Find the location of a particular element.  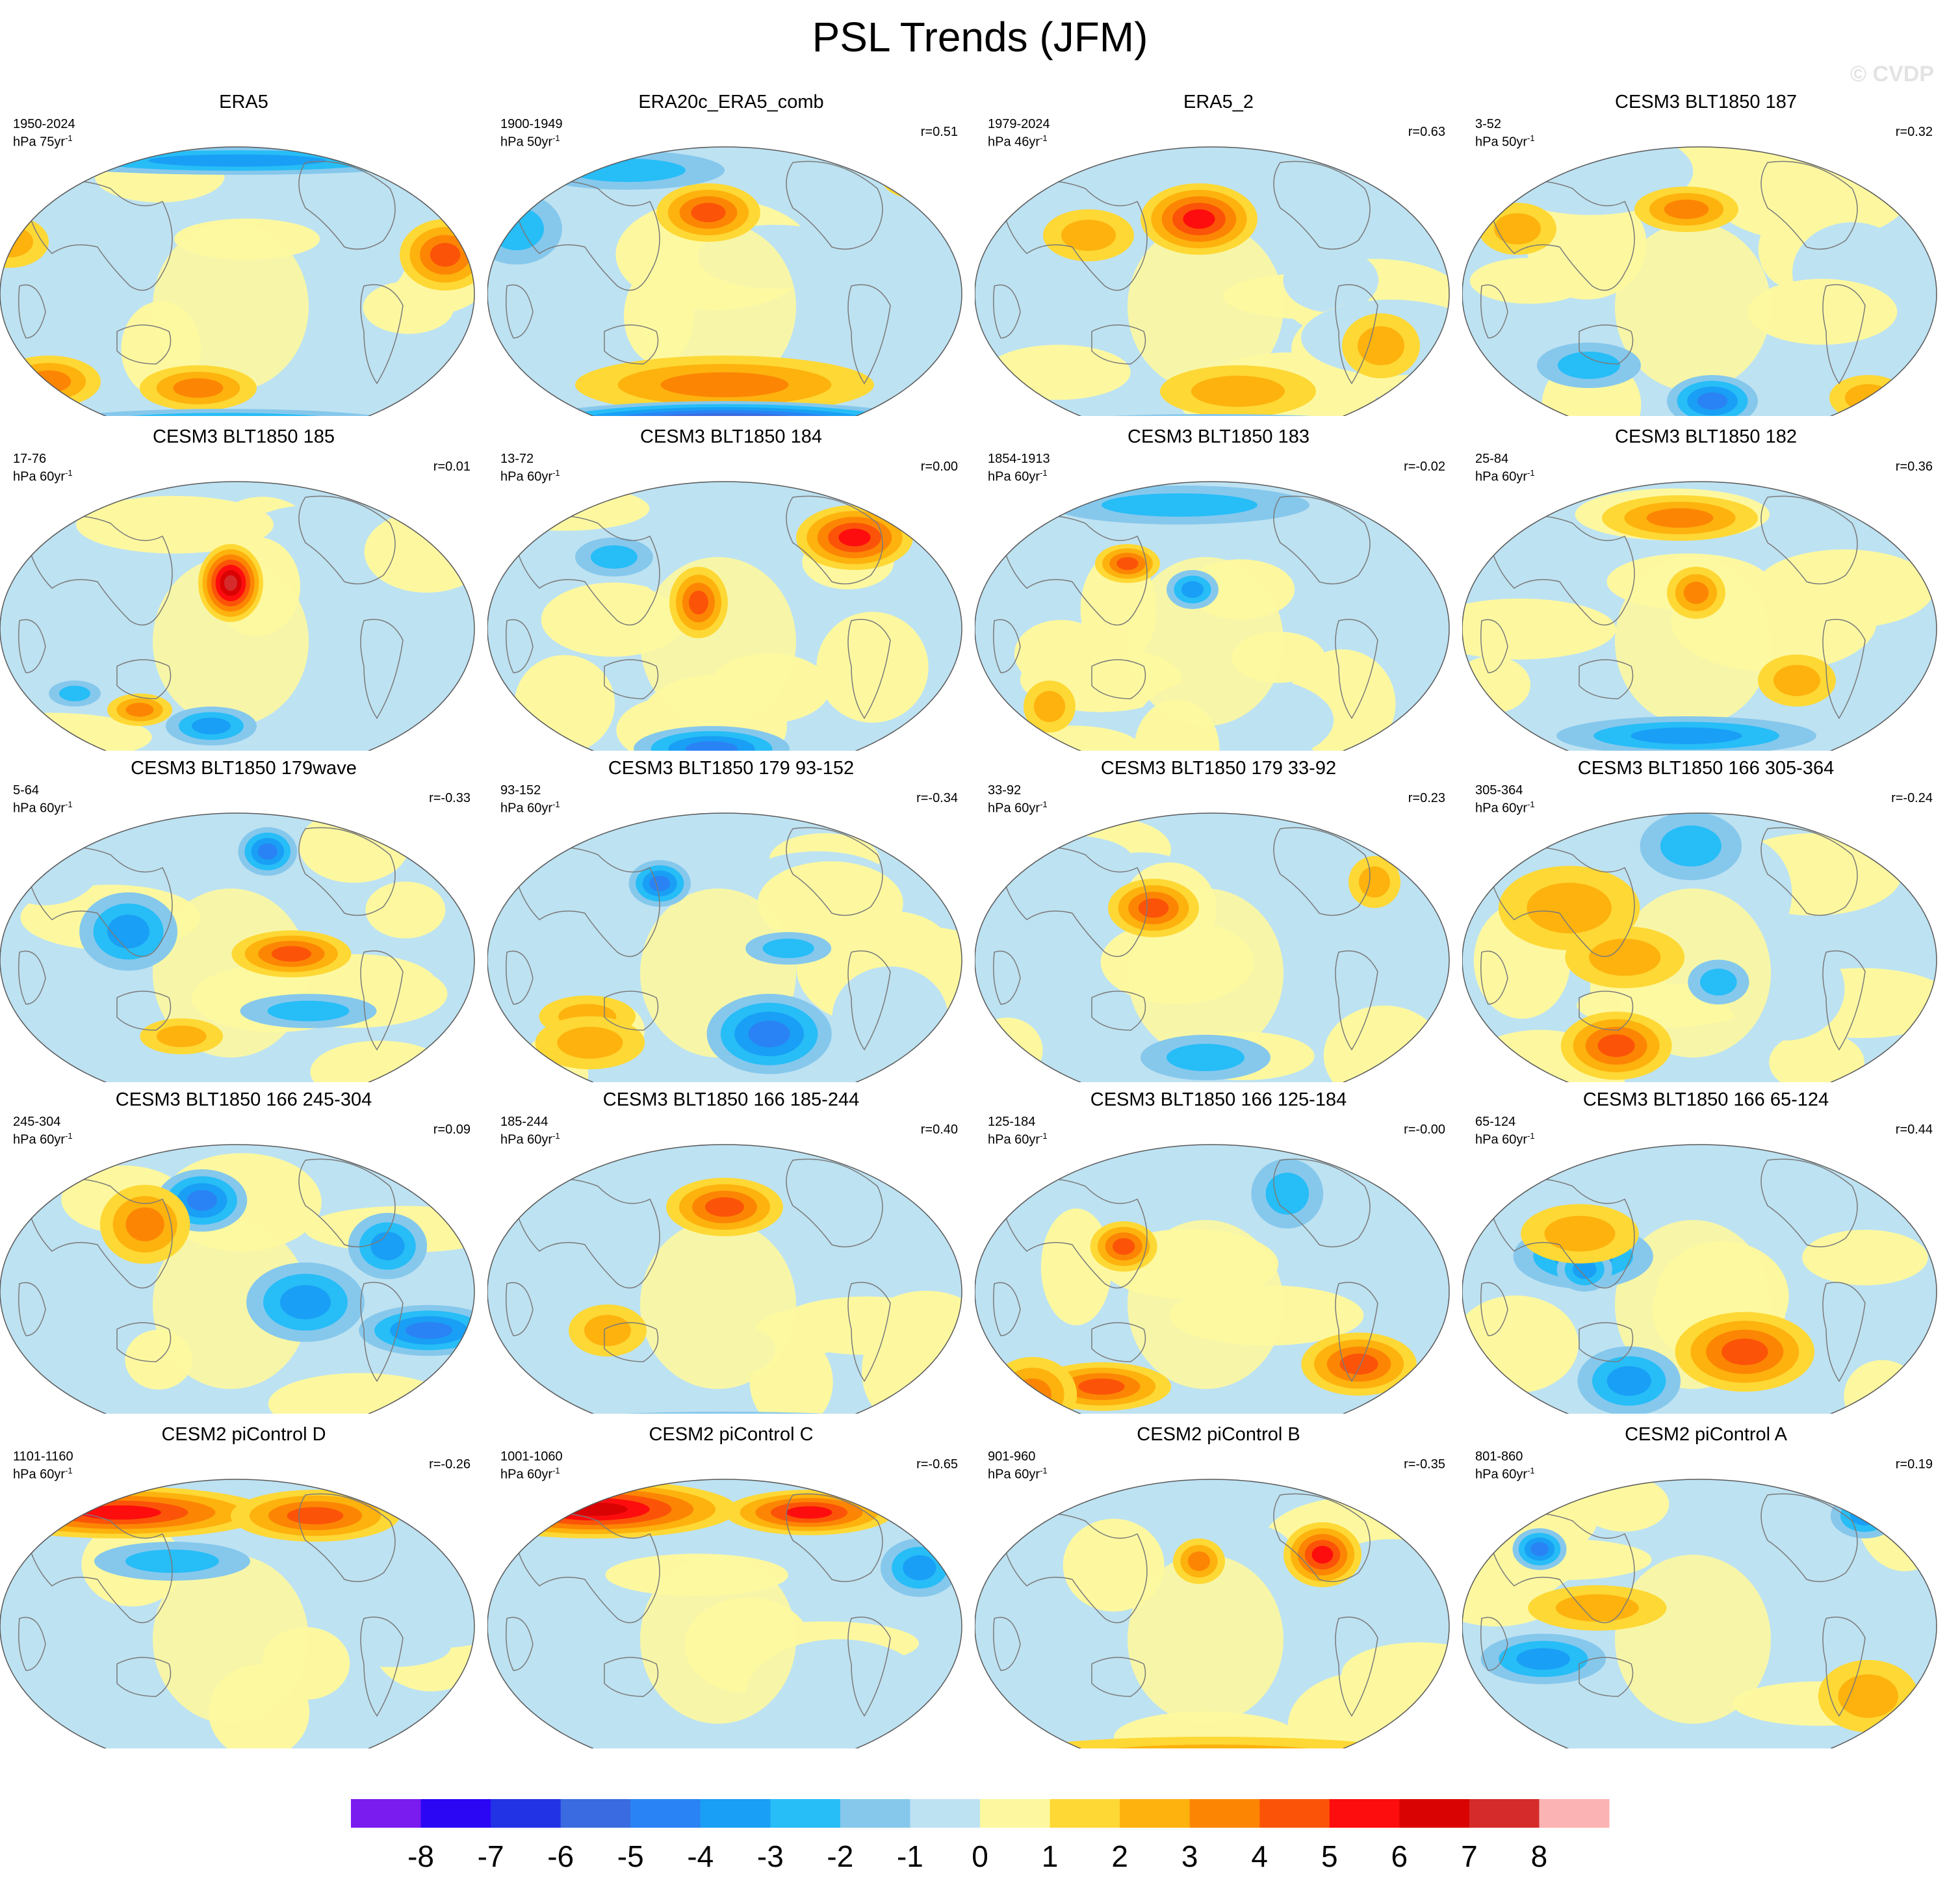

panel-years: 93-152 is located at coordinates (520, 790).